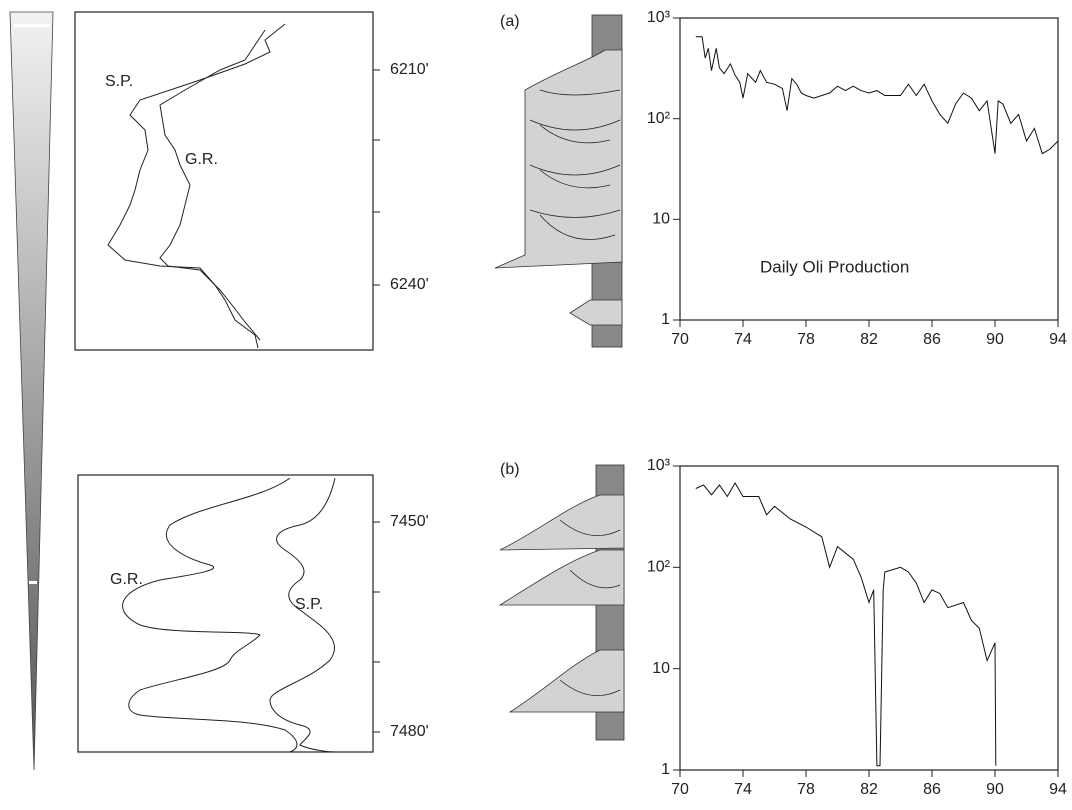 Image resolution: width=1072 pixels, height=810 pixels. Describe the element at coordinates (834, 266) in the screenshot. I see `annotation: Daily Oli Production` at that location.